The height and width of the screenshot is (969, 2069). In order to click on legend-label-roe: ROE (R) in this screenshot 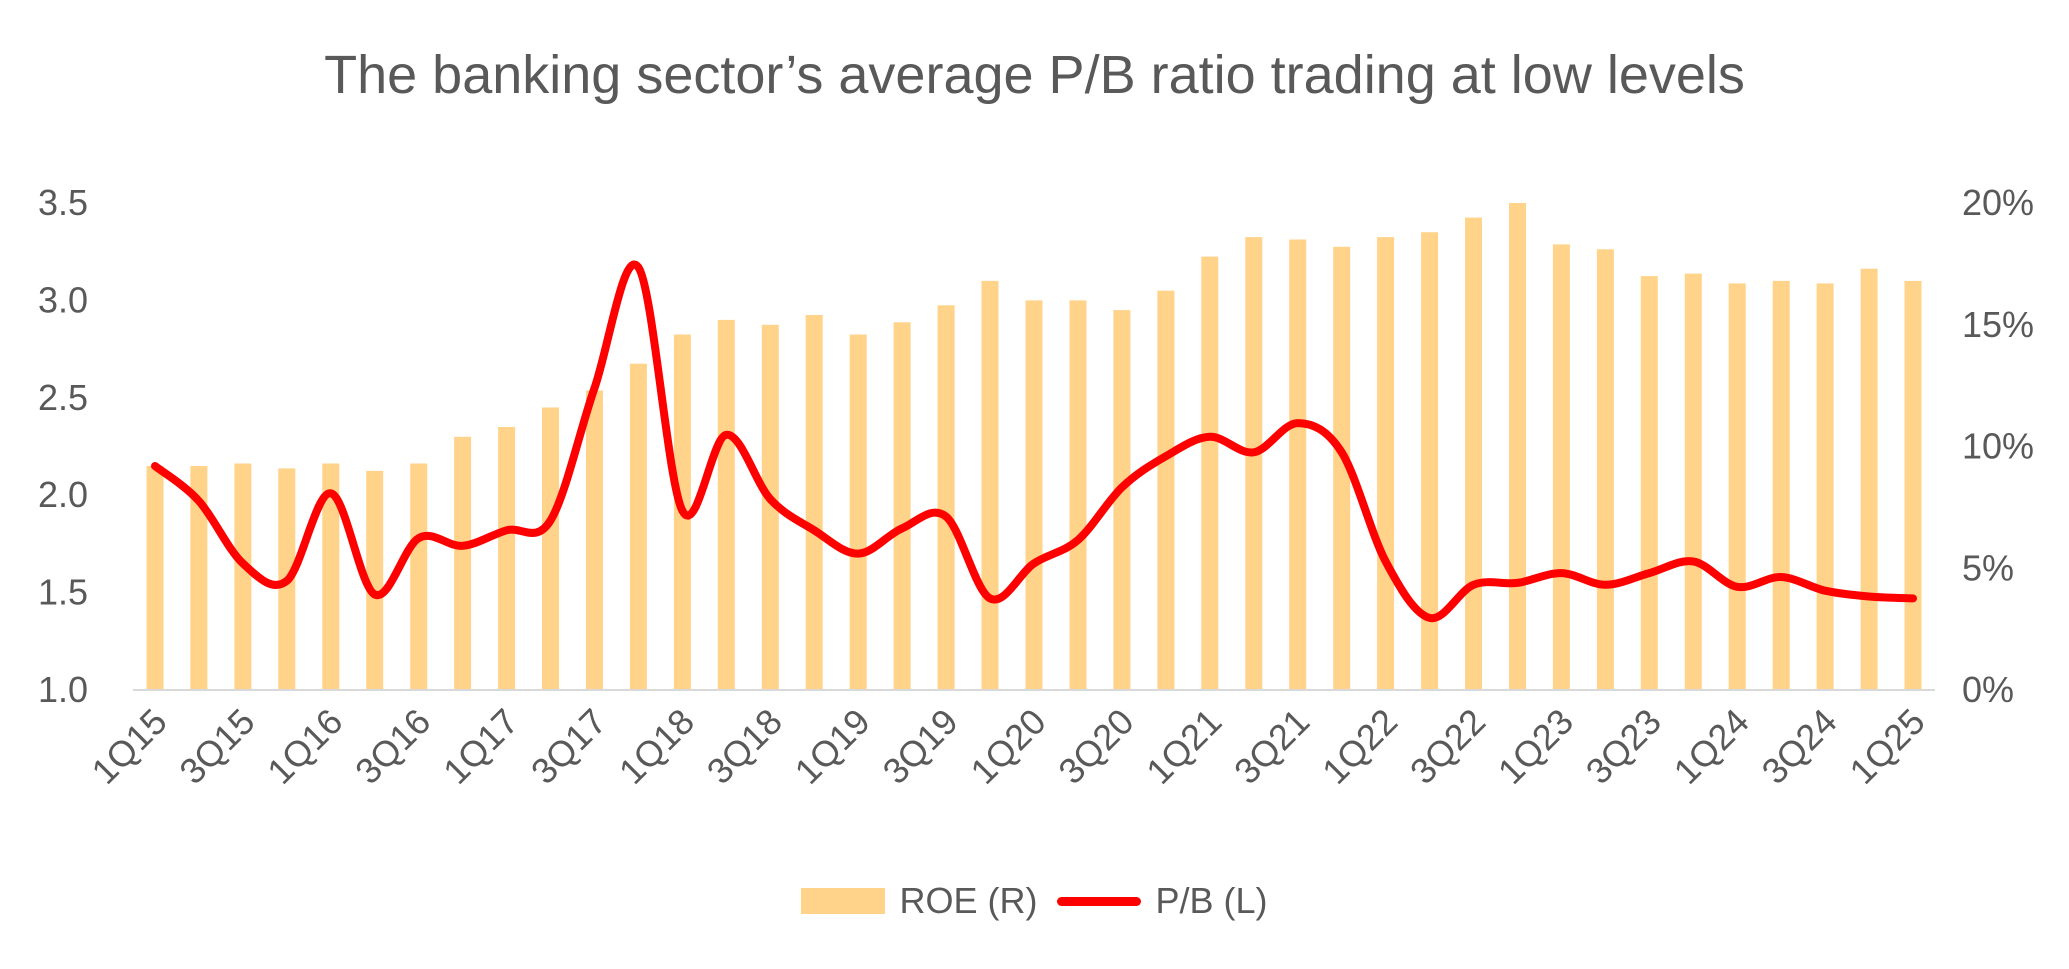, I will do `click(968, 900)`.